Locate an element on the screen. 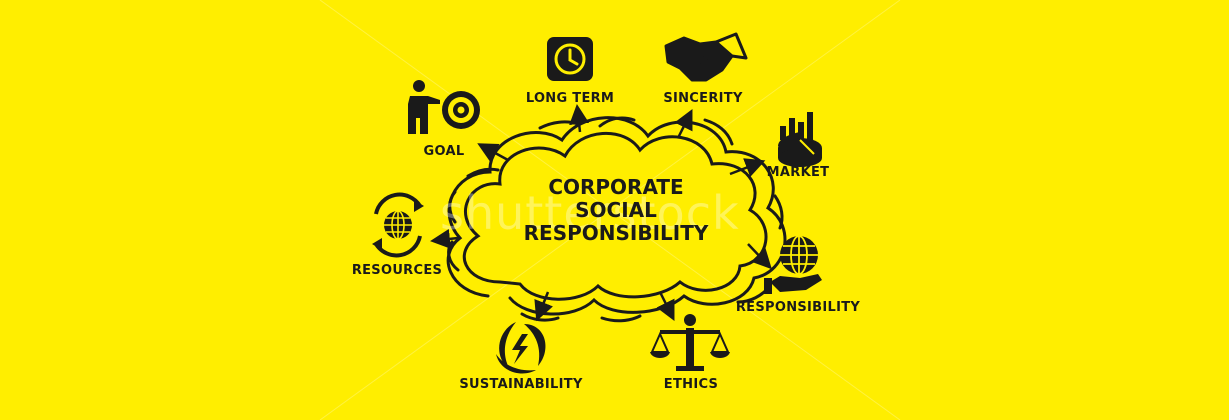  center-title-line-3: RESPONSIBILITY is located at coordinates (616, 233).